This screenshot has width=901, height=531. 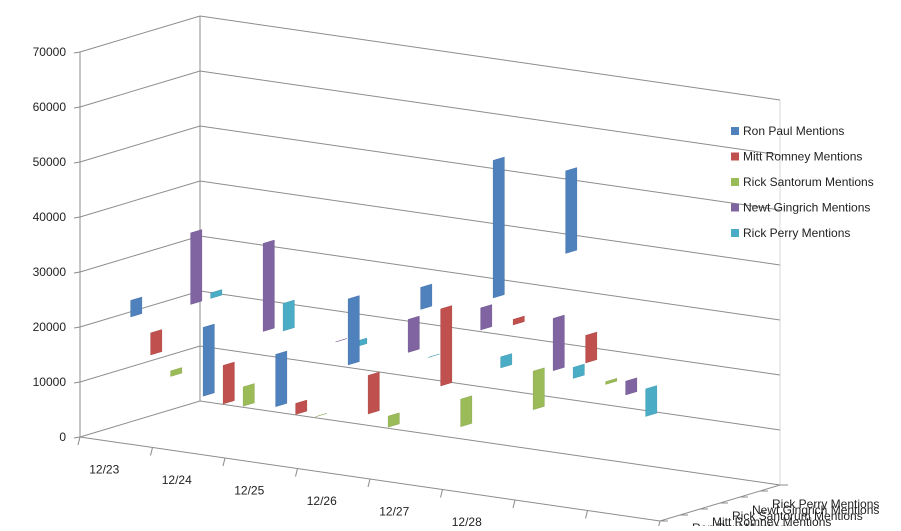 What do you see at coordinates (50, 272) in the screenshot?
I see `y-tick-label: 30000` at bounding box center [50, 272].